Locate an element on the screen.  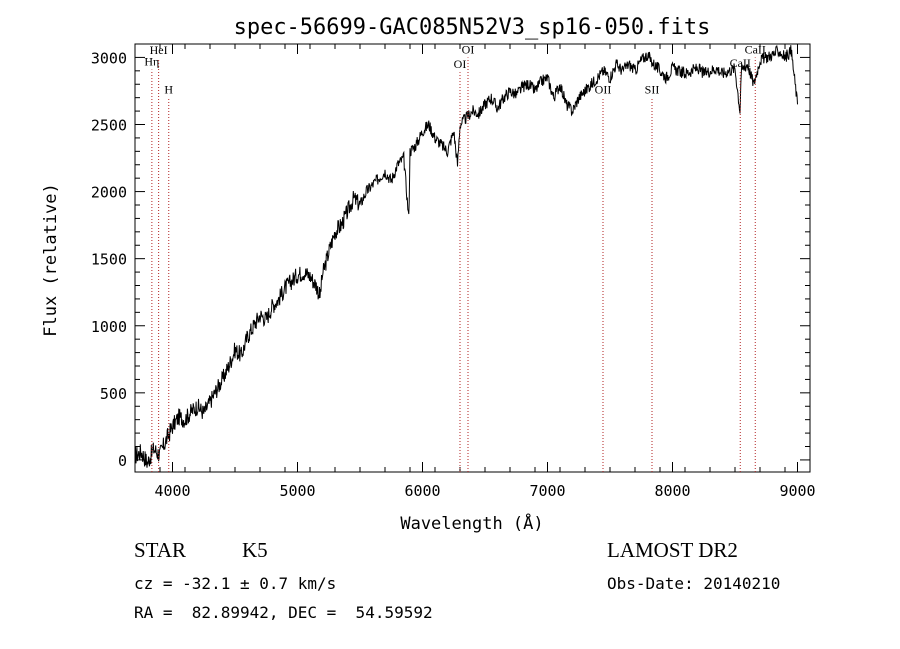
x-tick-label: 9000 is located at coordinates (797, 491).